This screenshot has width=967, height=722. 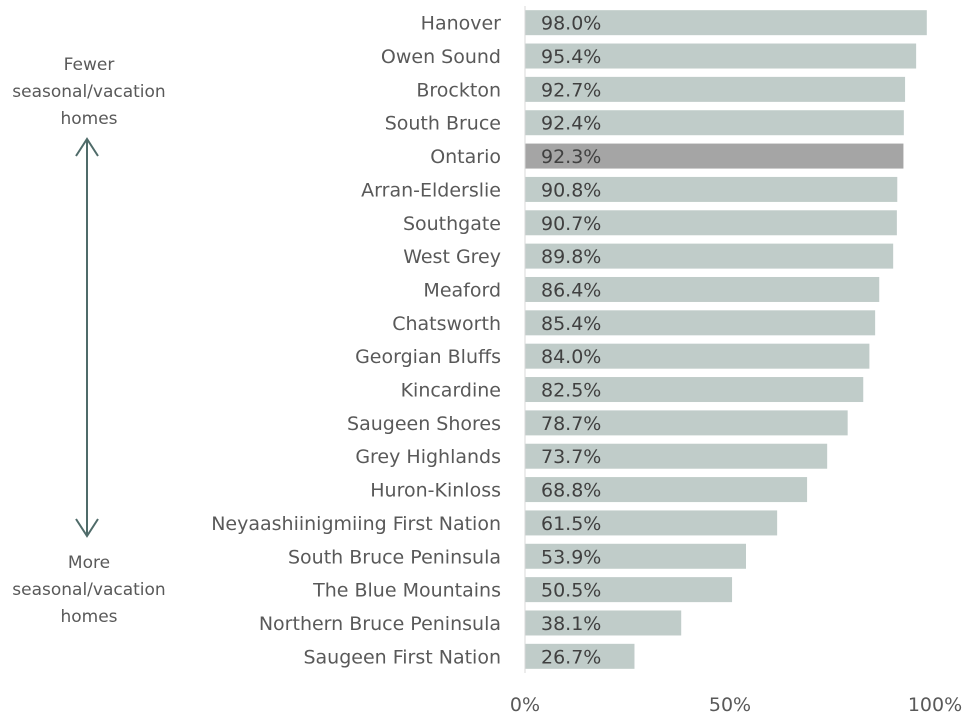 I want to click on category-label-arran-elderslie: Arran-Elderslie, so click(x=431, y=190).